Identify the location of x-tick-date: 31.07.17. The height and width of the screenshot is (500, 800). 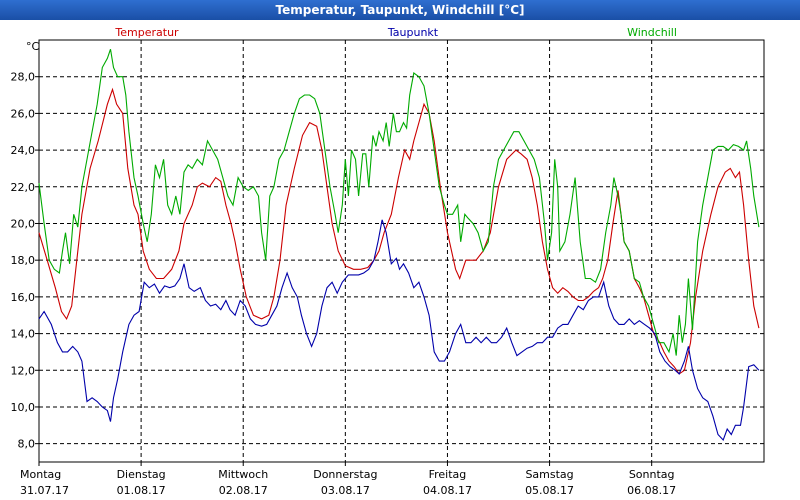
(44, 490).